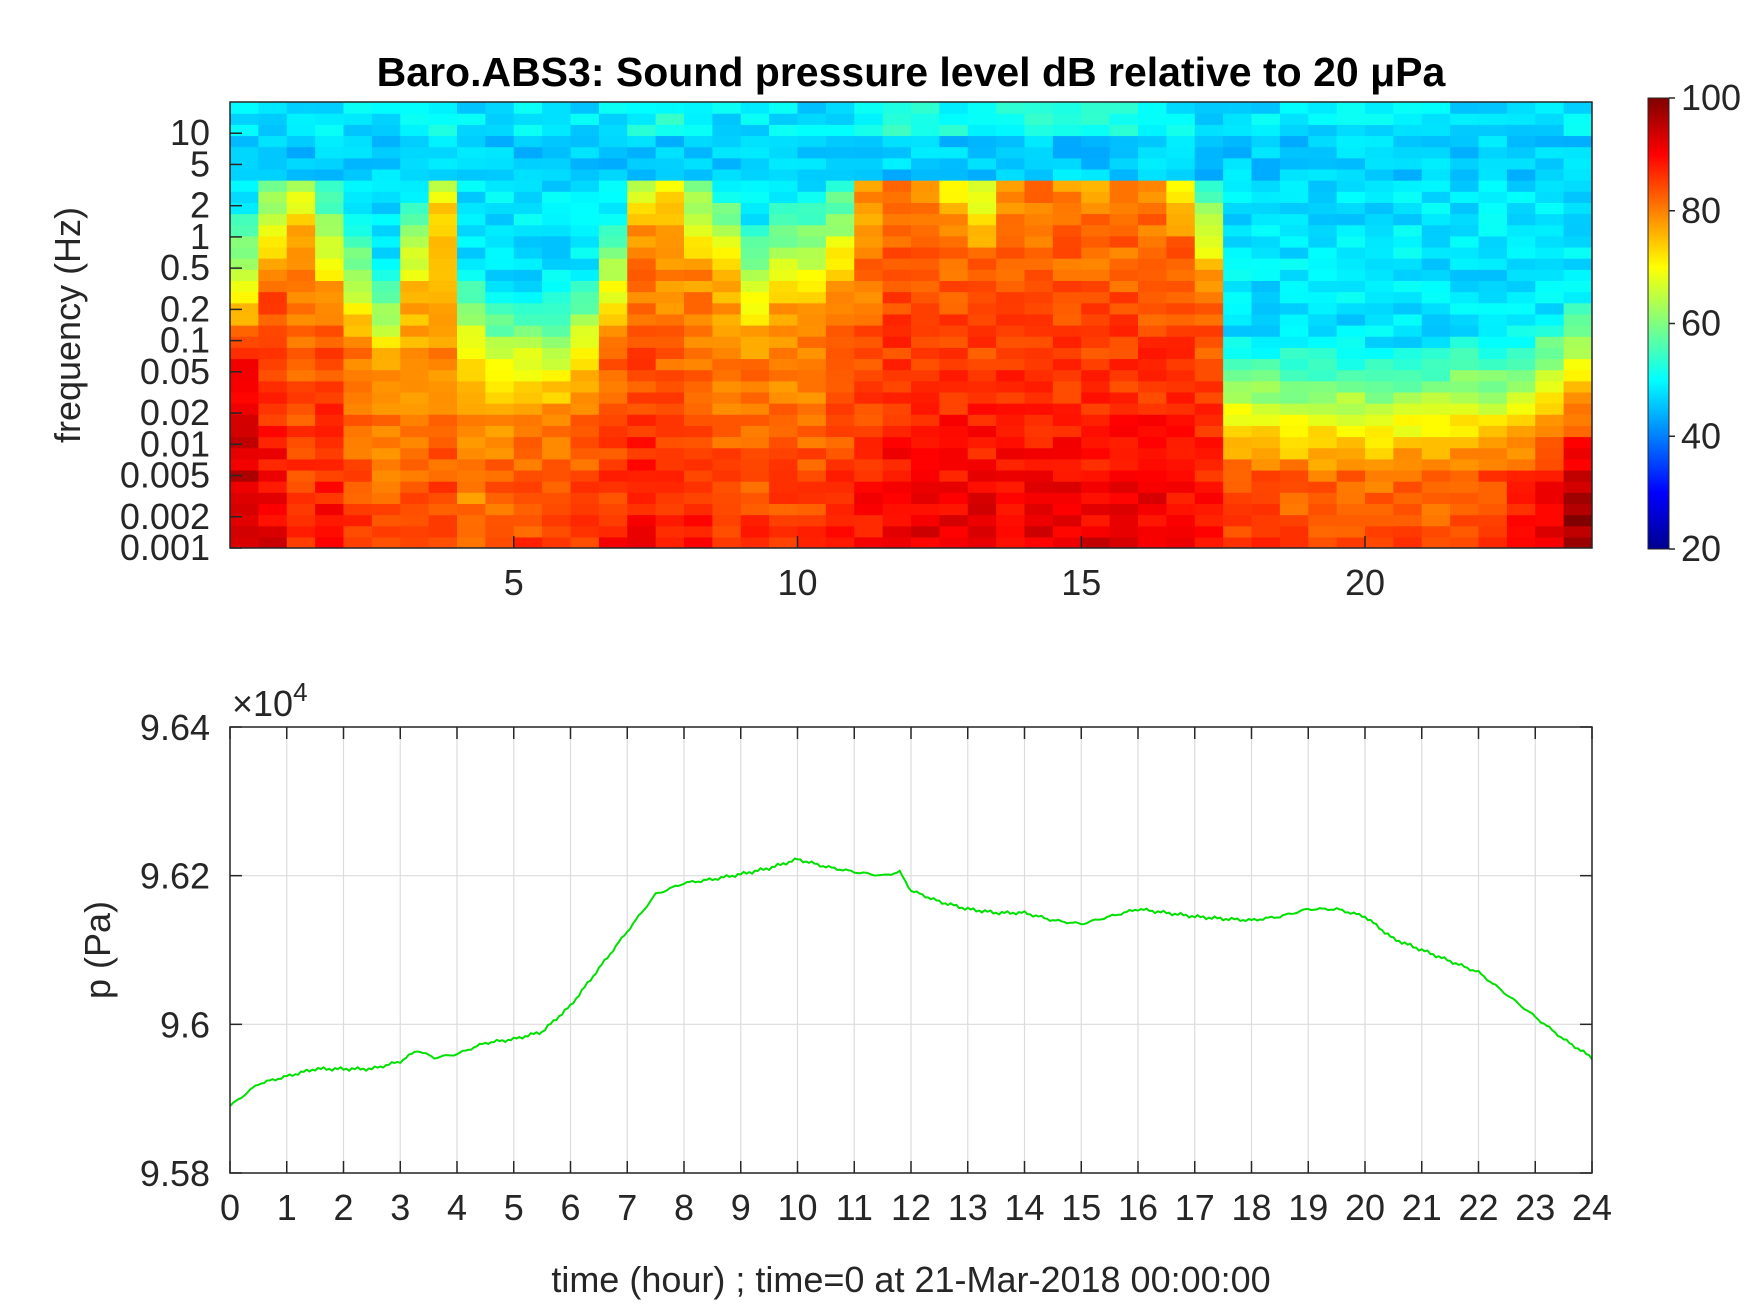 This screenshot has height=1313, width=1750. Describe the element at coordinates (262, 703) in the screenshot. I see `y-exponent-base: ×10` at that location.